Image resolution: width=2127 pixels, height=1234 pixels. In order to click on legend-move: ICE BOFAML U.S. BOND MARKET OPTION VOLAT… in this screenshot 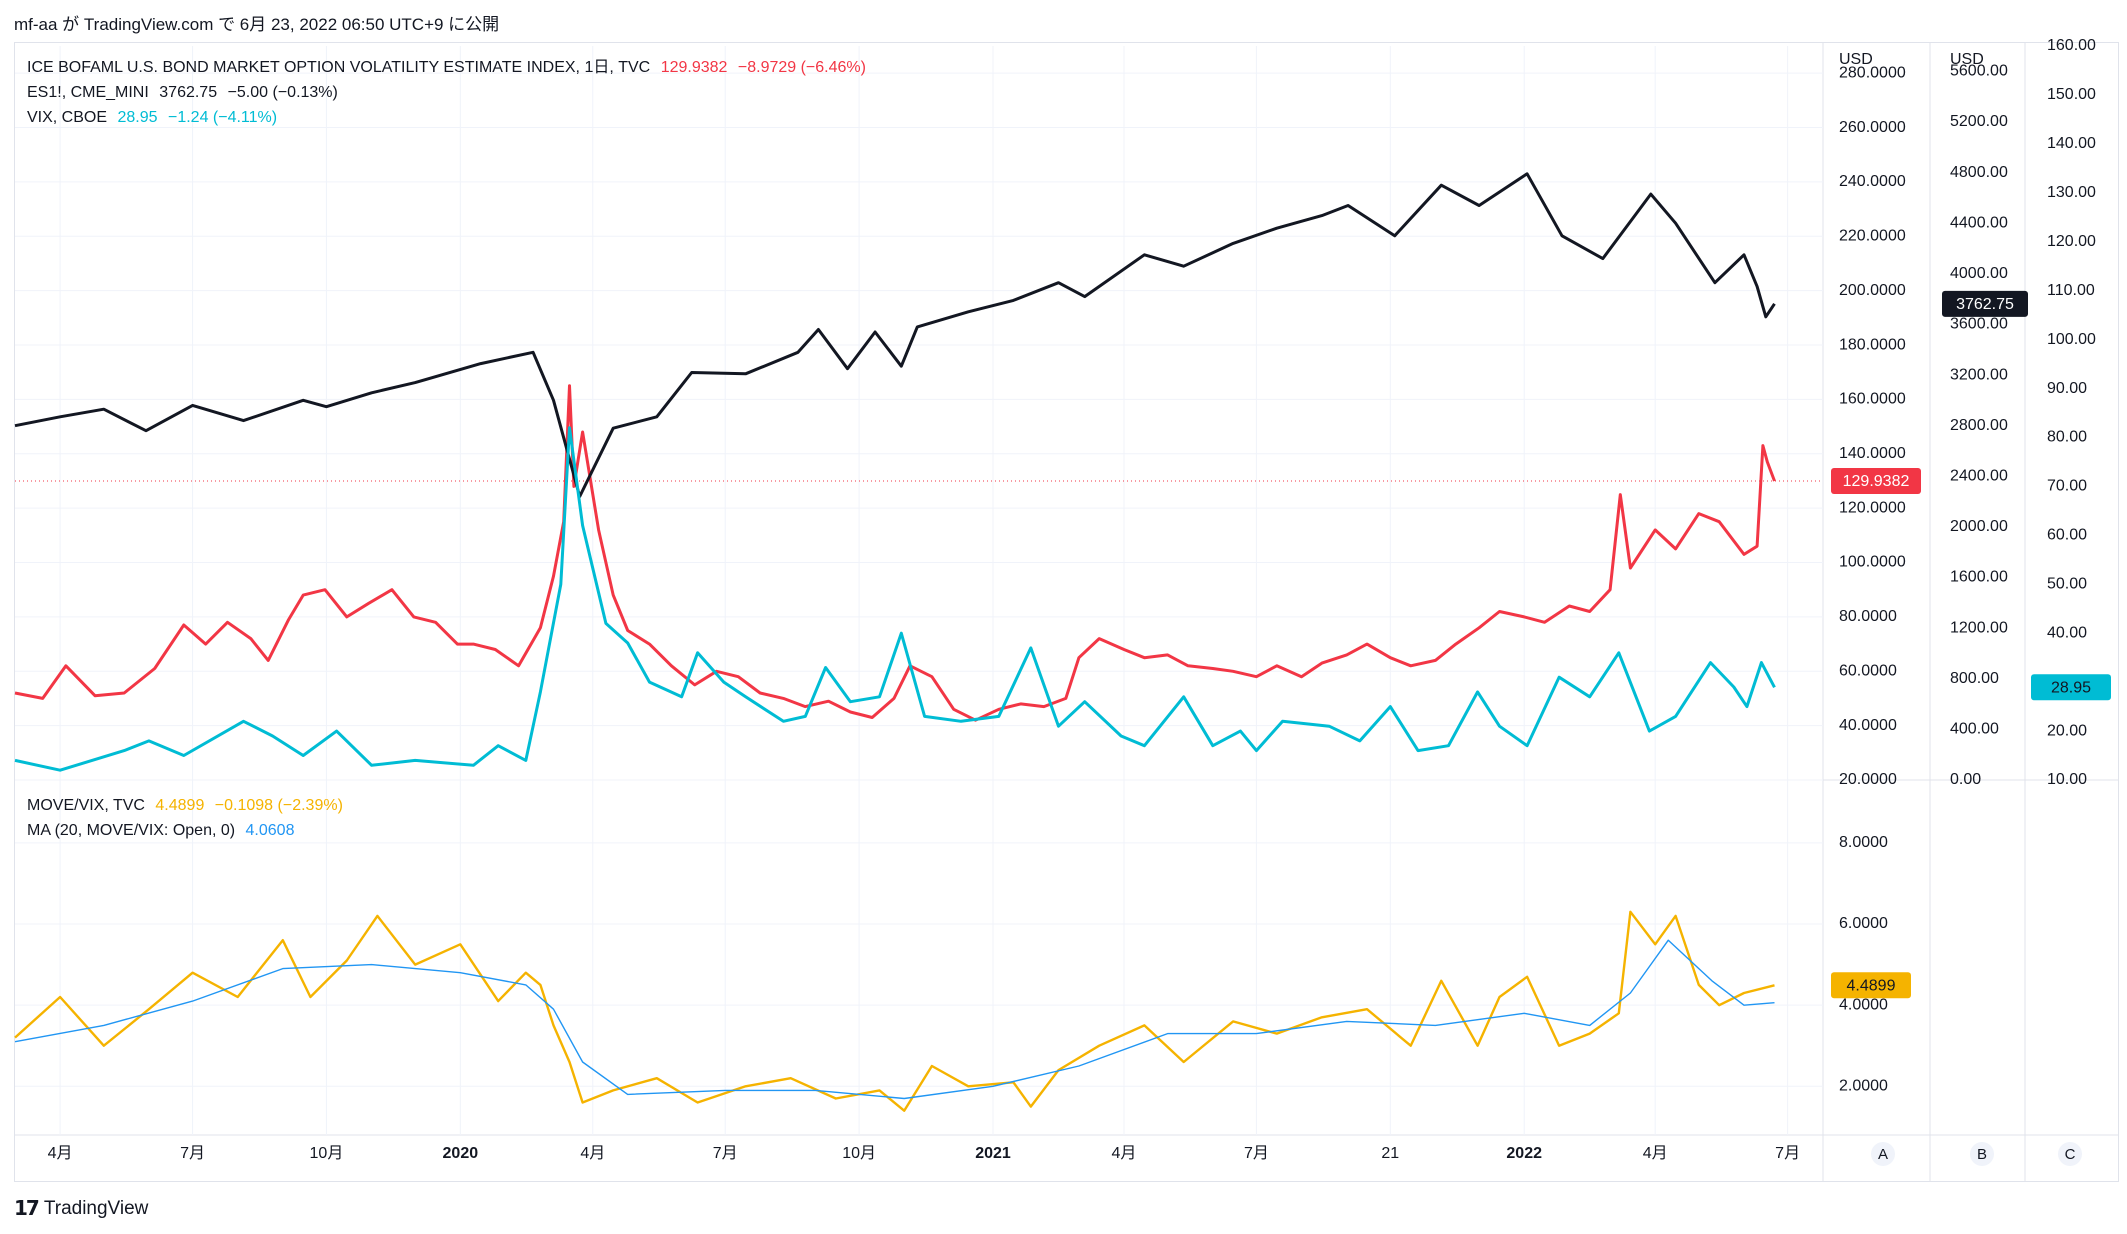, I will do `click(449, 65)`.